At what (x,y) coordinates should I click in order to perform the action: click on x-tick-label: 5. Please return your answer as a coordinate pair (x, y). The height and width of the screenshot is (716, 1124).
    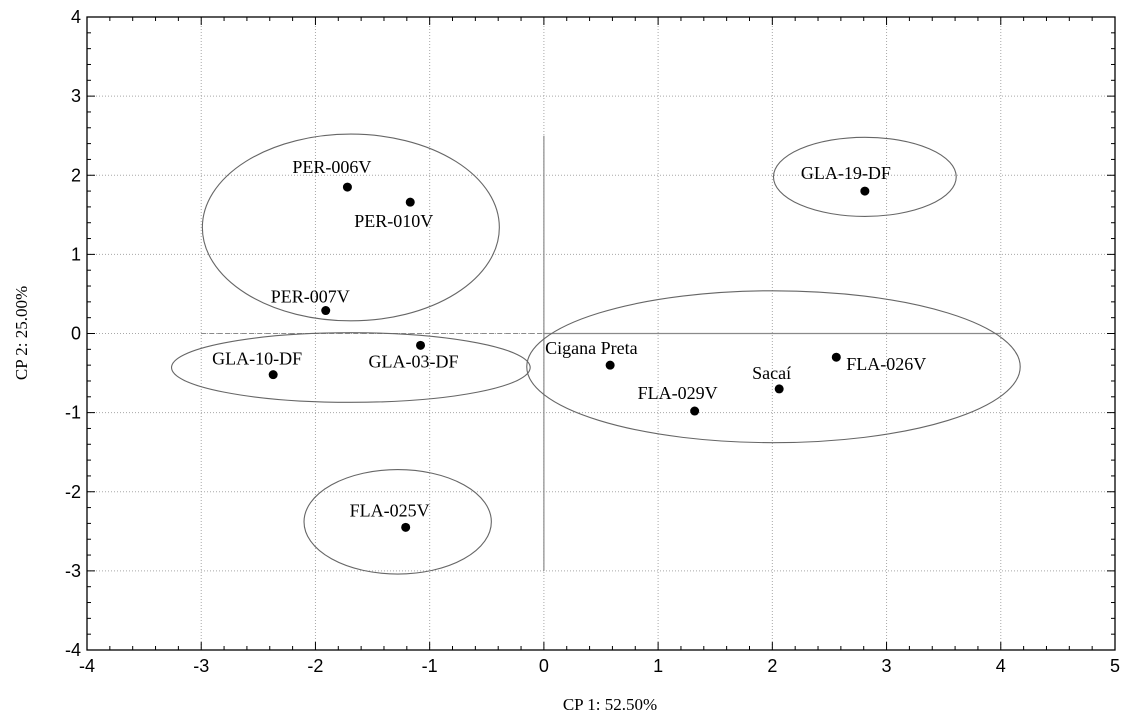
    Looking at the image, I should click on (1115, 666).